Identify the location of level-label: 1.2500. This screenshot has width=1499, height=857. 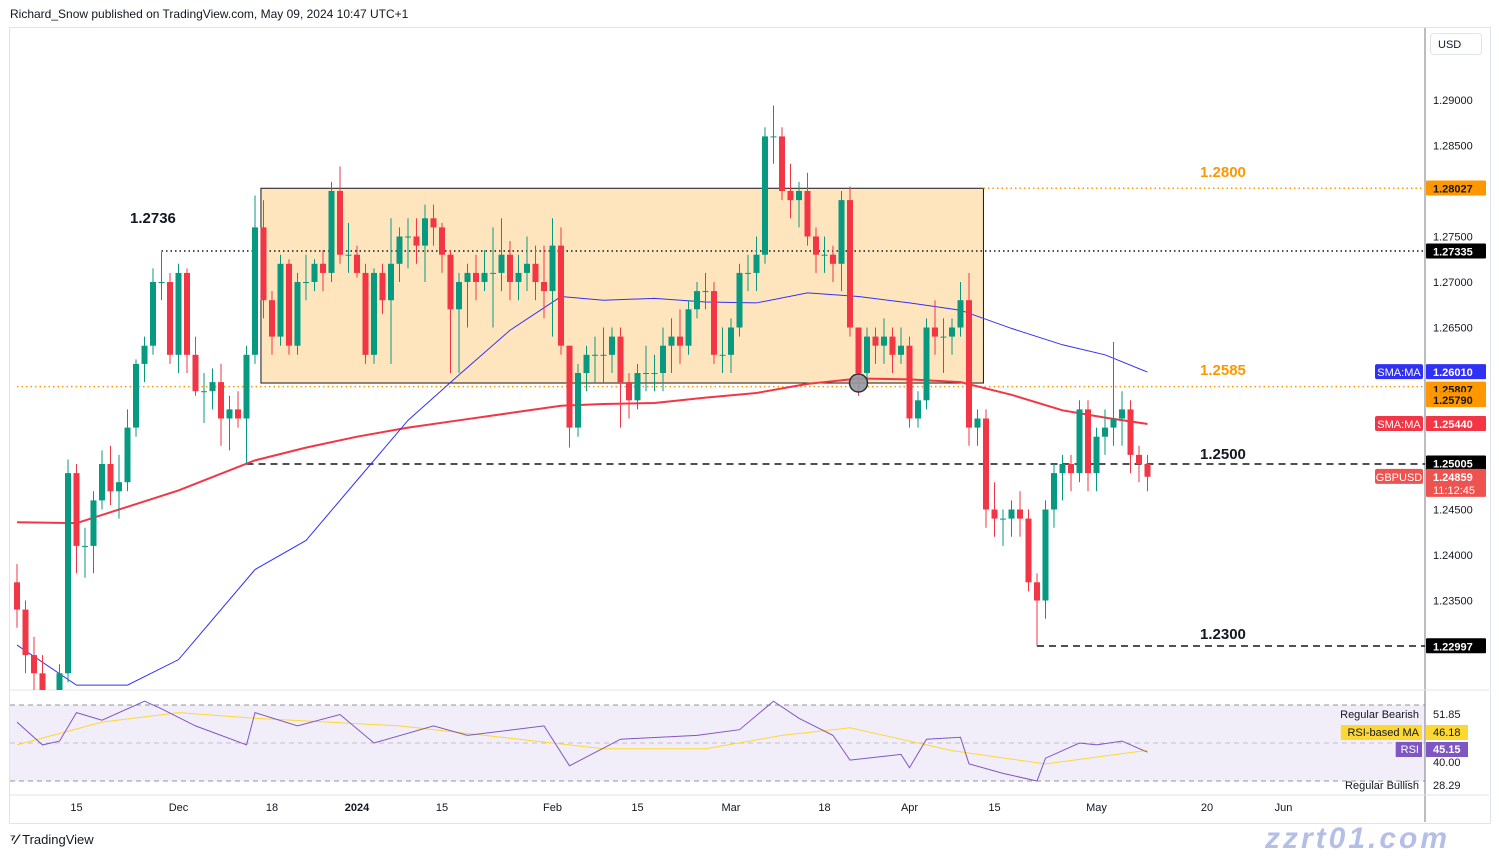
(1223, 454).